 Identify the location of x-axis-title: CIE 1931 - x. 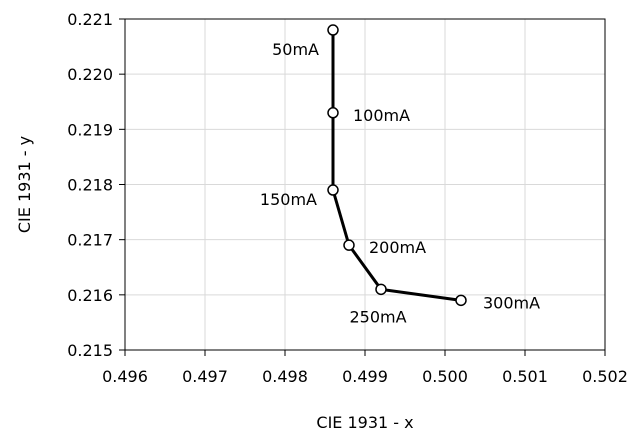
(364, 422).